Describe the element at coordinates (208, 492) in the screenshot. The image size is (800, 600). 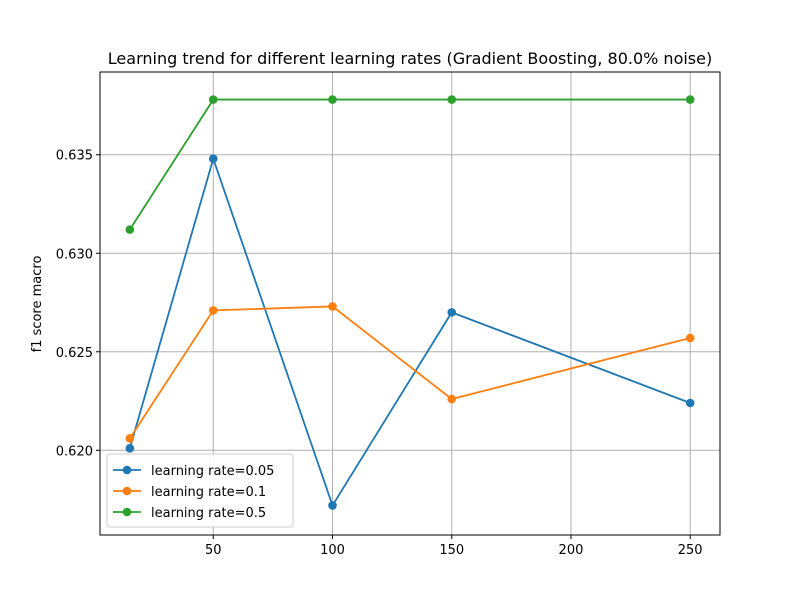
I see `legend-label: learning rate=0.1` at that location.